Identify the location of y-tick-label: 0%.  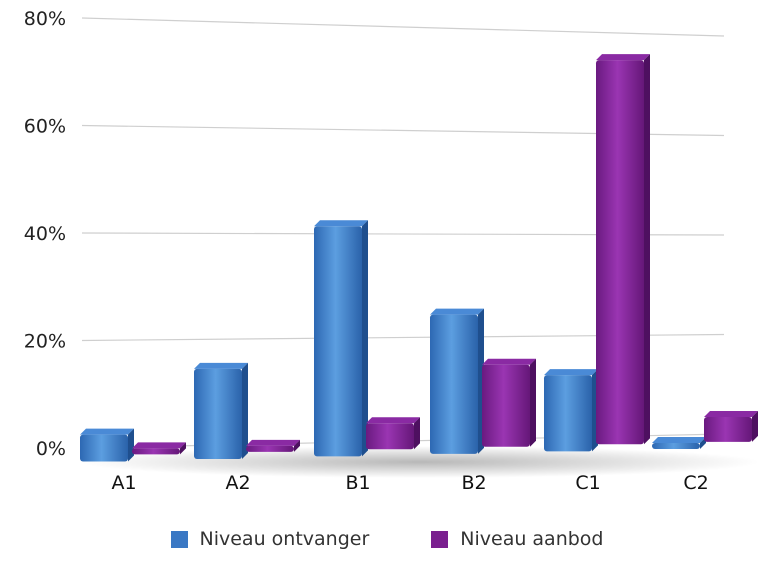
(51, 449).